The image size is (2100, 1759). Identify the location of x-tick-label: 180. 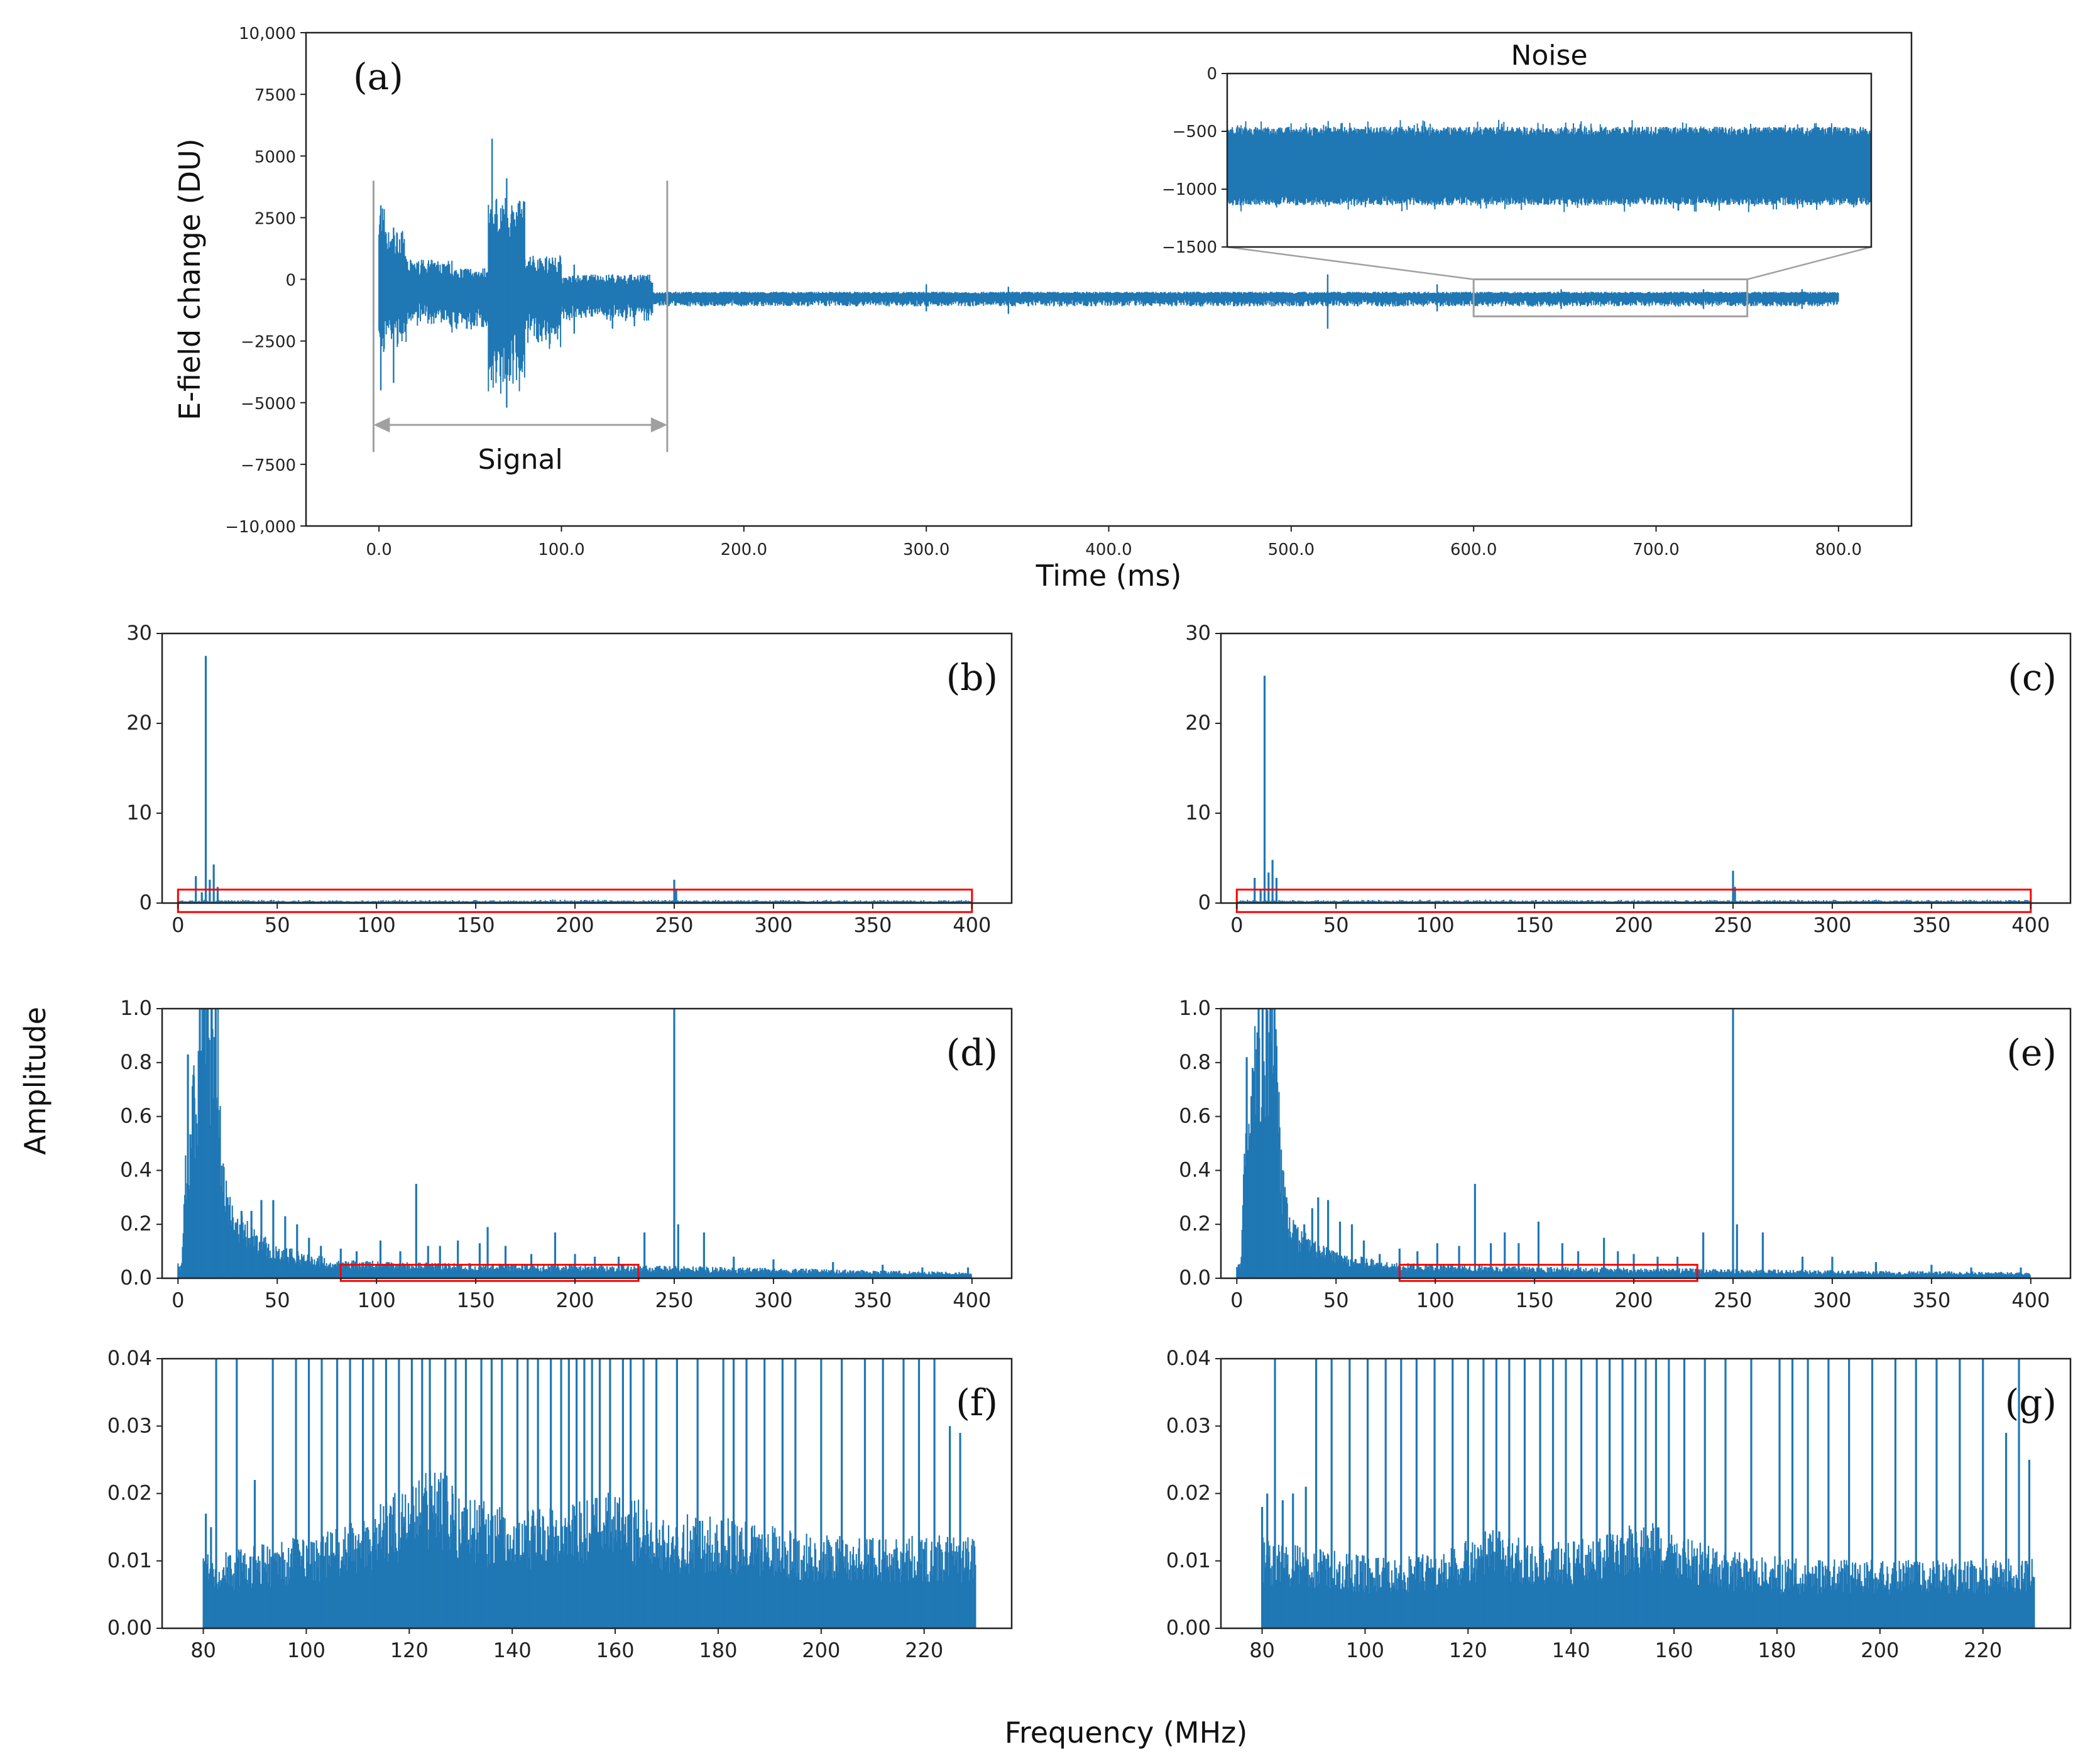
(1777, 1650).